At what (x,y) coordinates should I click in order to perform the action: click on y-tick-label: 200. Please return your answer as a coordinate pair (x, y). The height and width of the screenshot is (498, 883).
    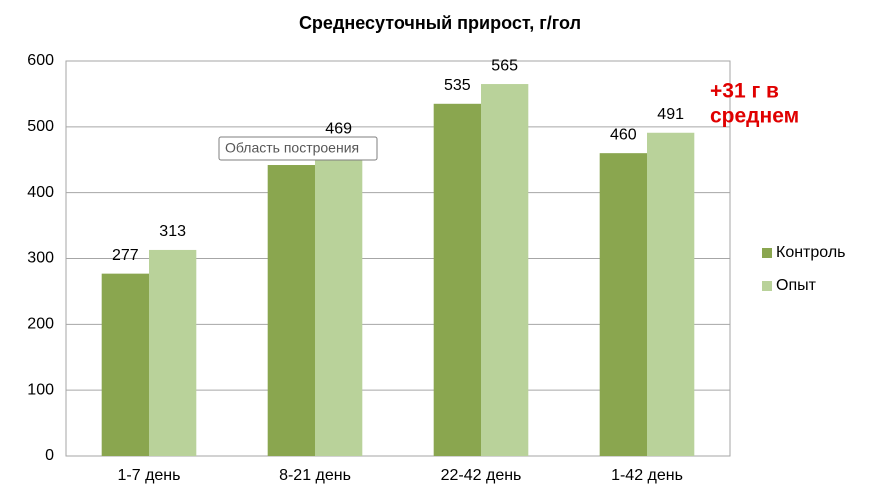
    Looking at the image, I should click on (40, 324).